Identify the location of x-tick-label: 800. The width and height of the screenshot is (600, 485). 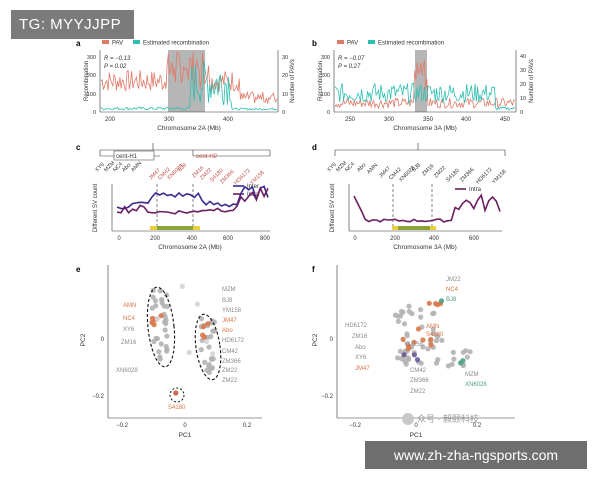
(265, 239).